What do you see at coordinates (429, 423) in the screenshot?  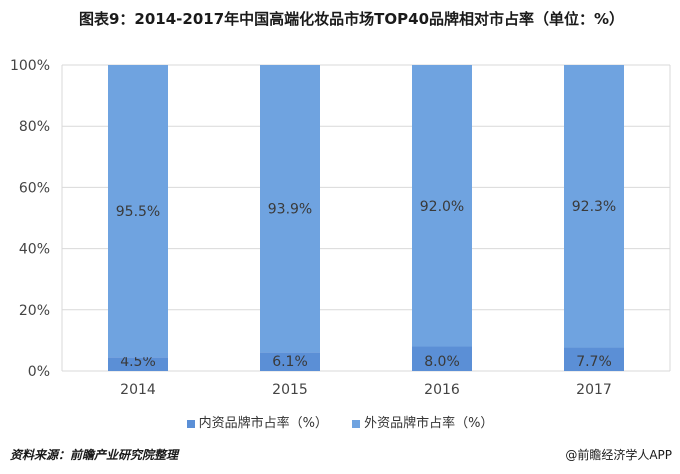 I see `legend-label-foreign: 外资品牌市占率（%）` at bounding box center [429, 423].